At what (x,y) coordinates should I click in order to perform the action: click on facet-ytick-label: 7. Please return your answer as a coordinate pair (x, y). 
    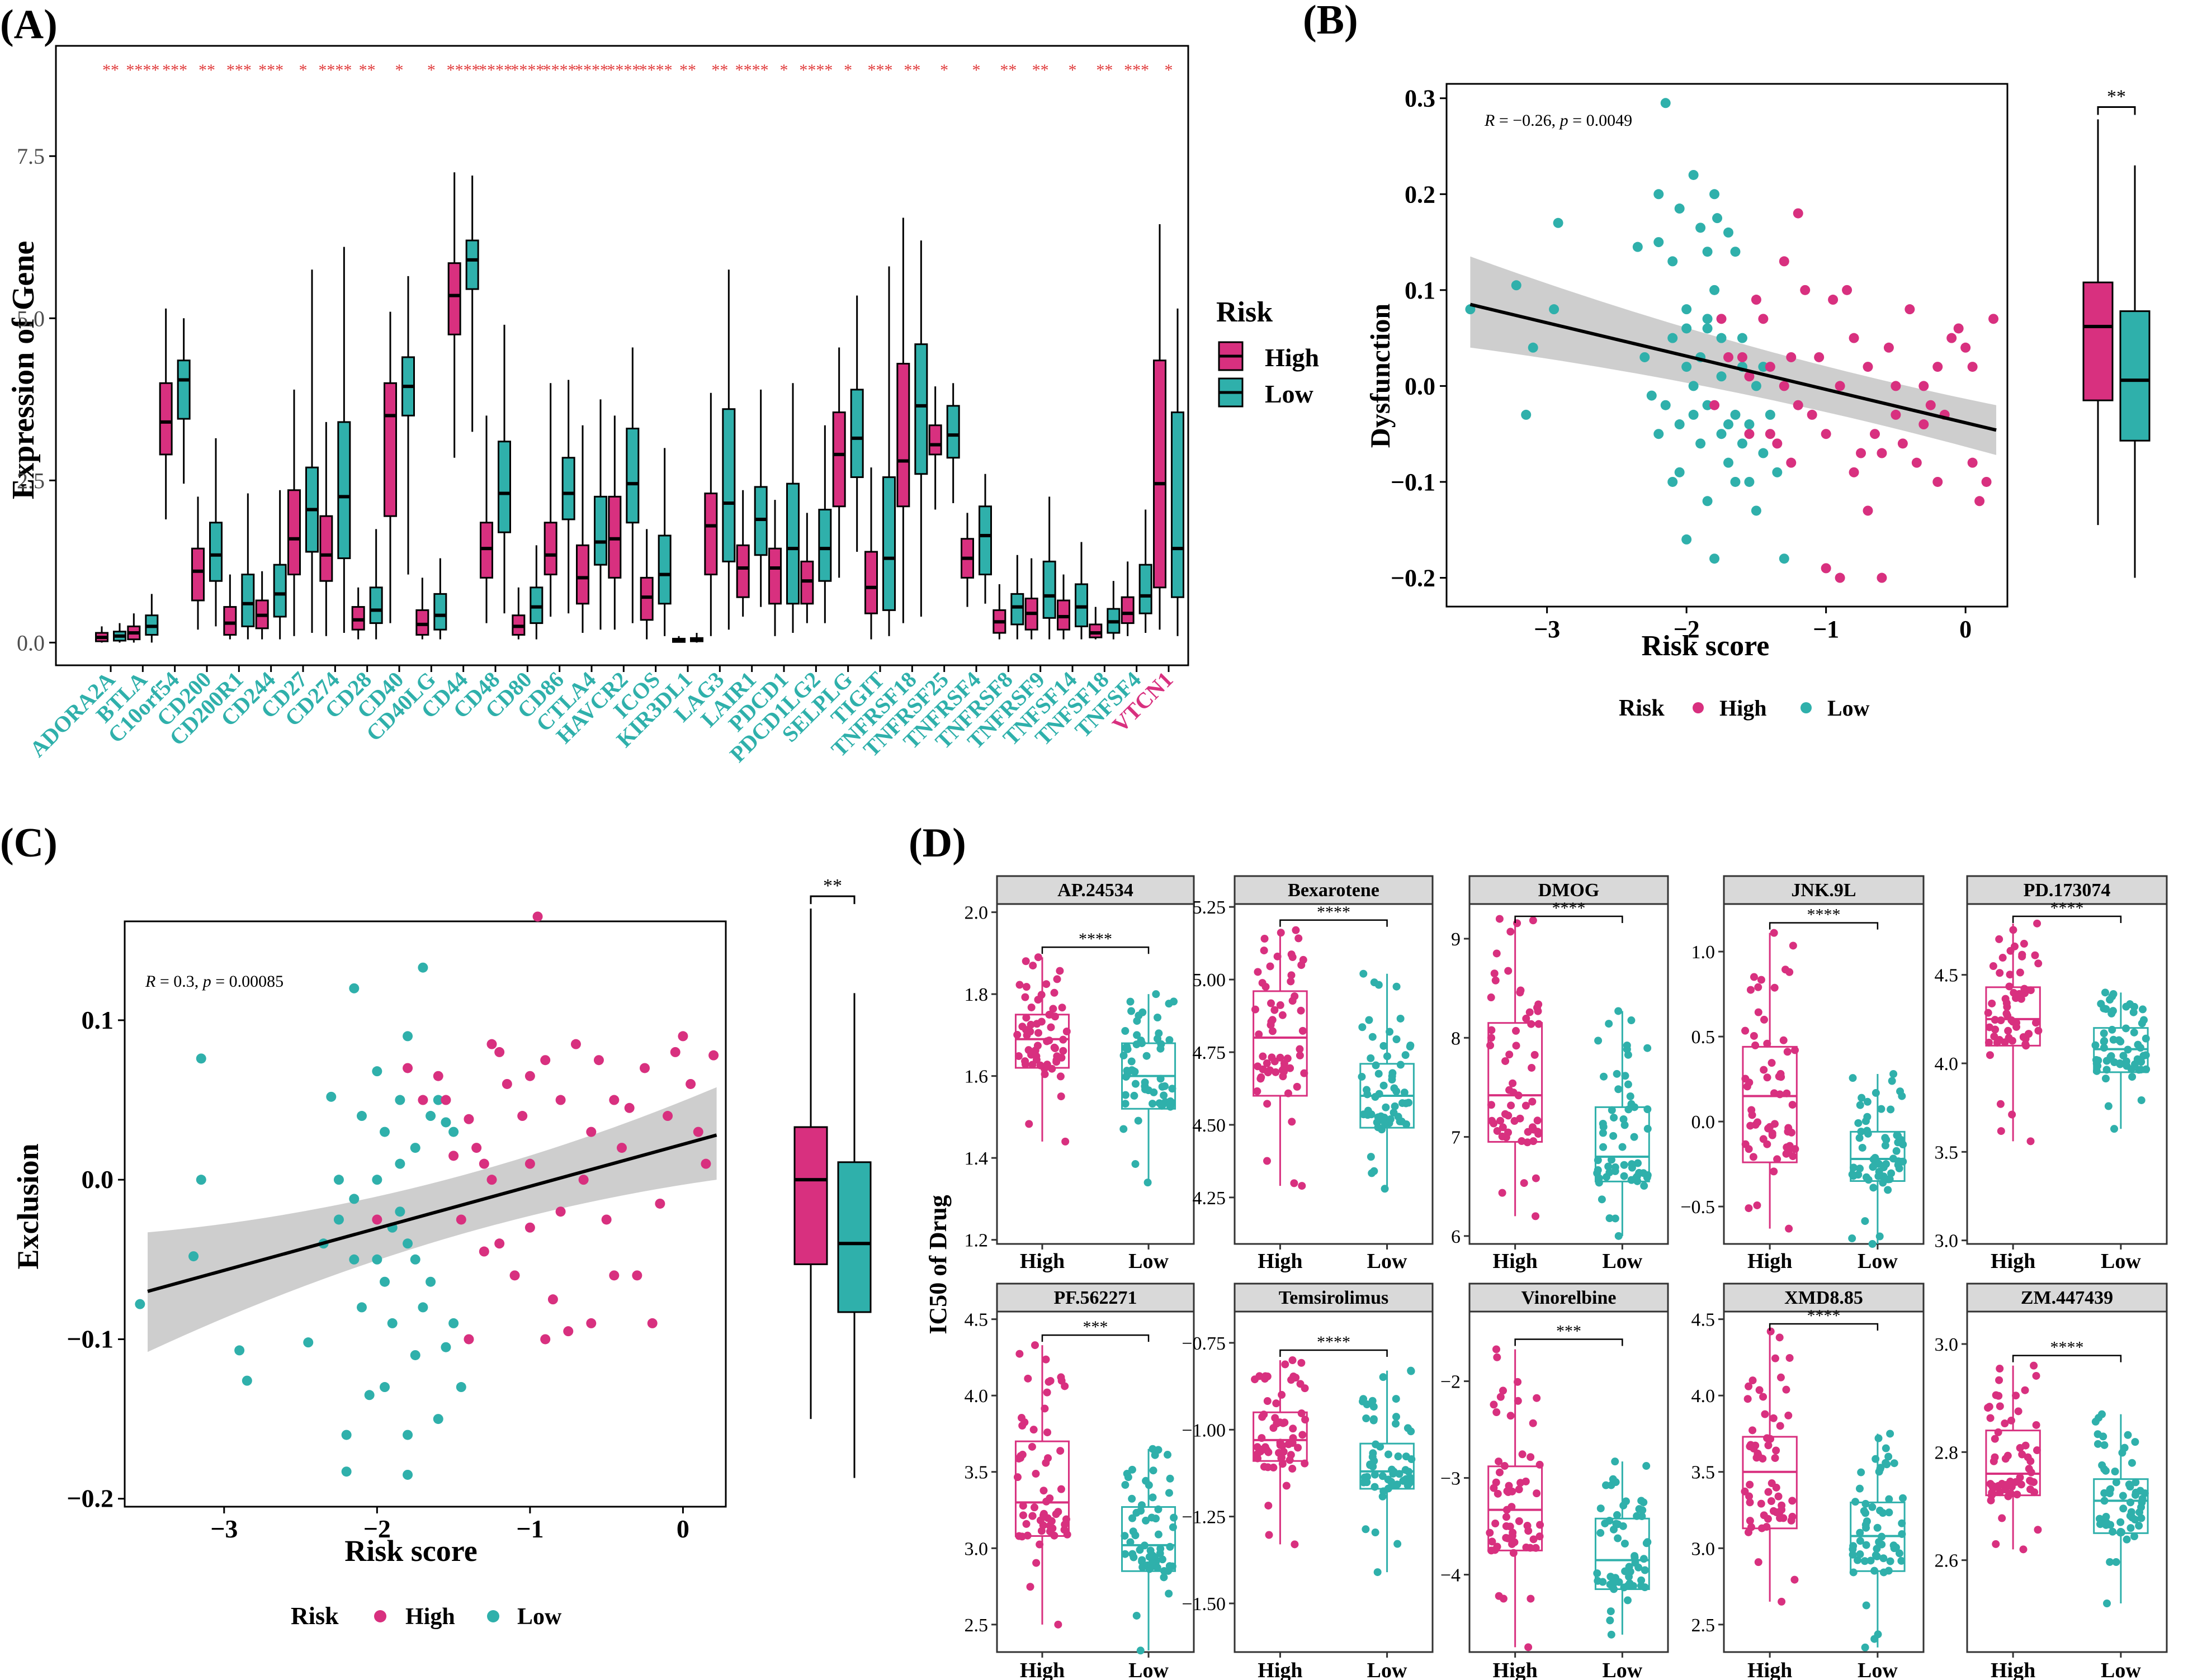
    Looking at the image, I should click on (1456, 1138).